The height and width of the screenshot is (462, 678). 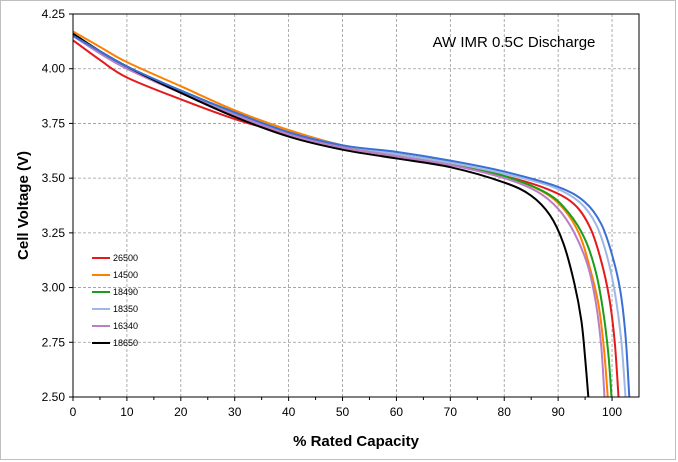 I want to click on legend-item-18490: 18490, so click(x=115, y=292).